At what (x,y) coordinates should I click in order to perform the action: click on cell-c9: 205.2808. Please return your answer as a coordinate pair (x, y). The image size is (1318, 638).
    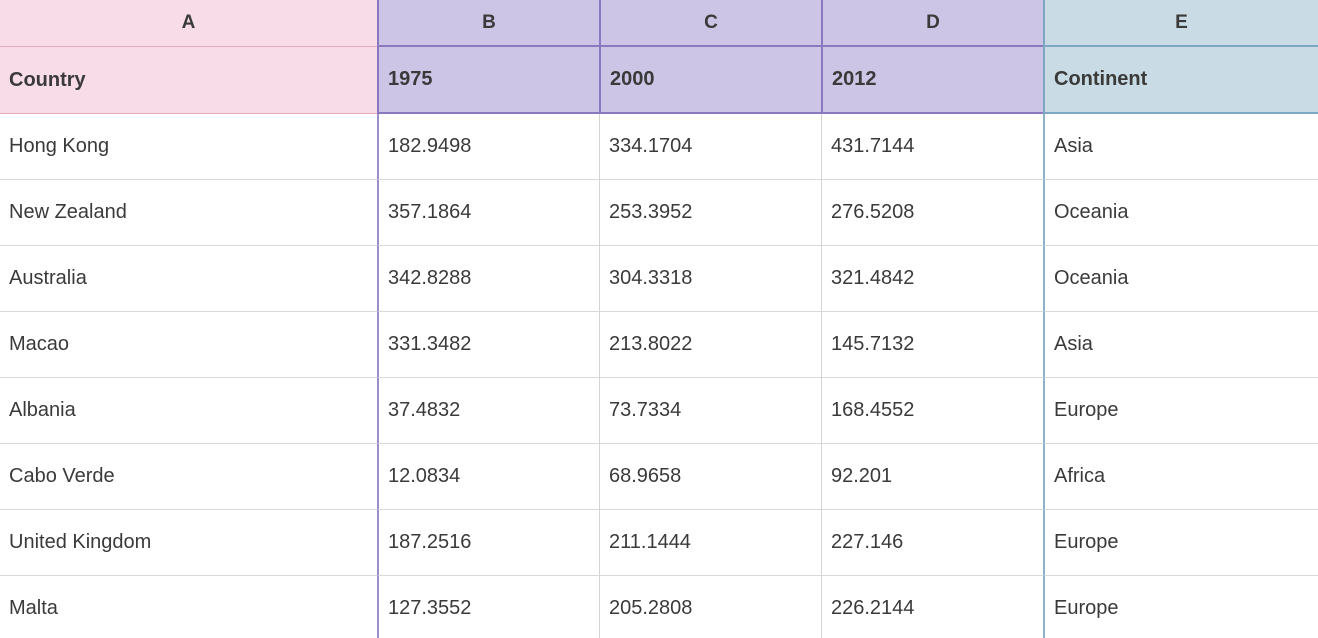
    Looking at the image, I should click on (710, 607).